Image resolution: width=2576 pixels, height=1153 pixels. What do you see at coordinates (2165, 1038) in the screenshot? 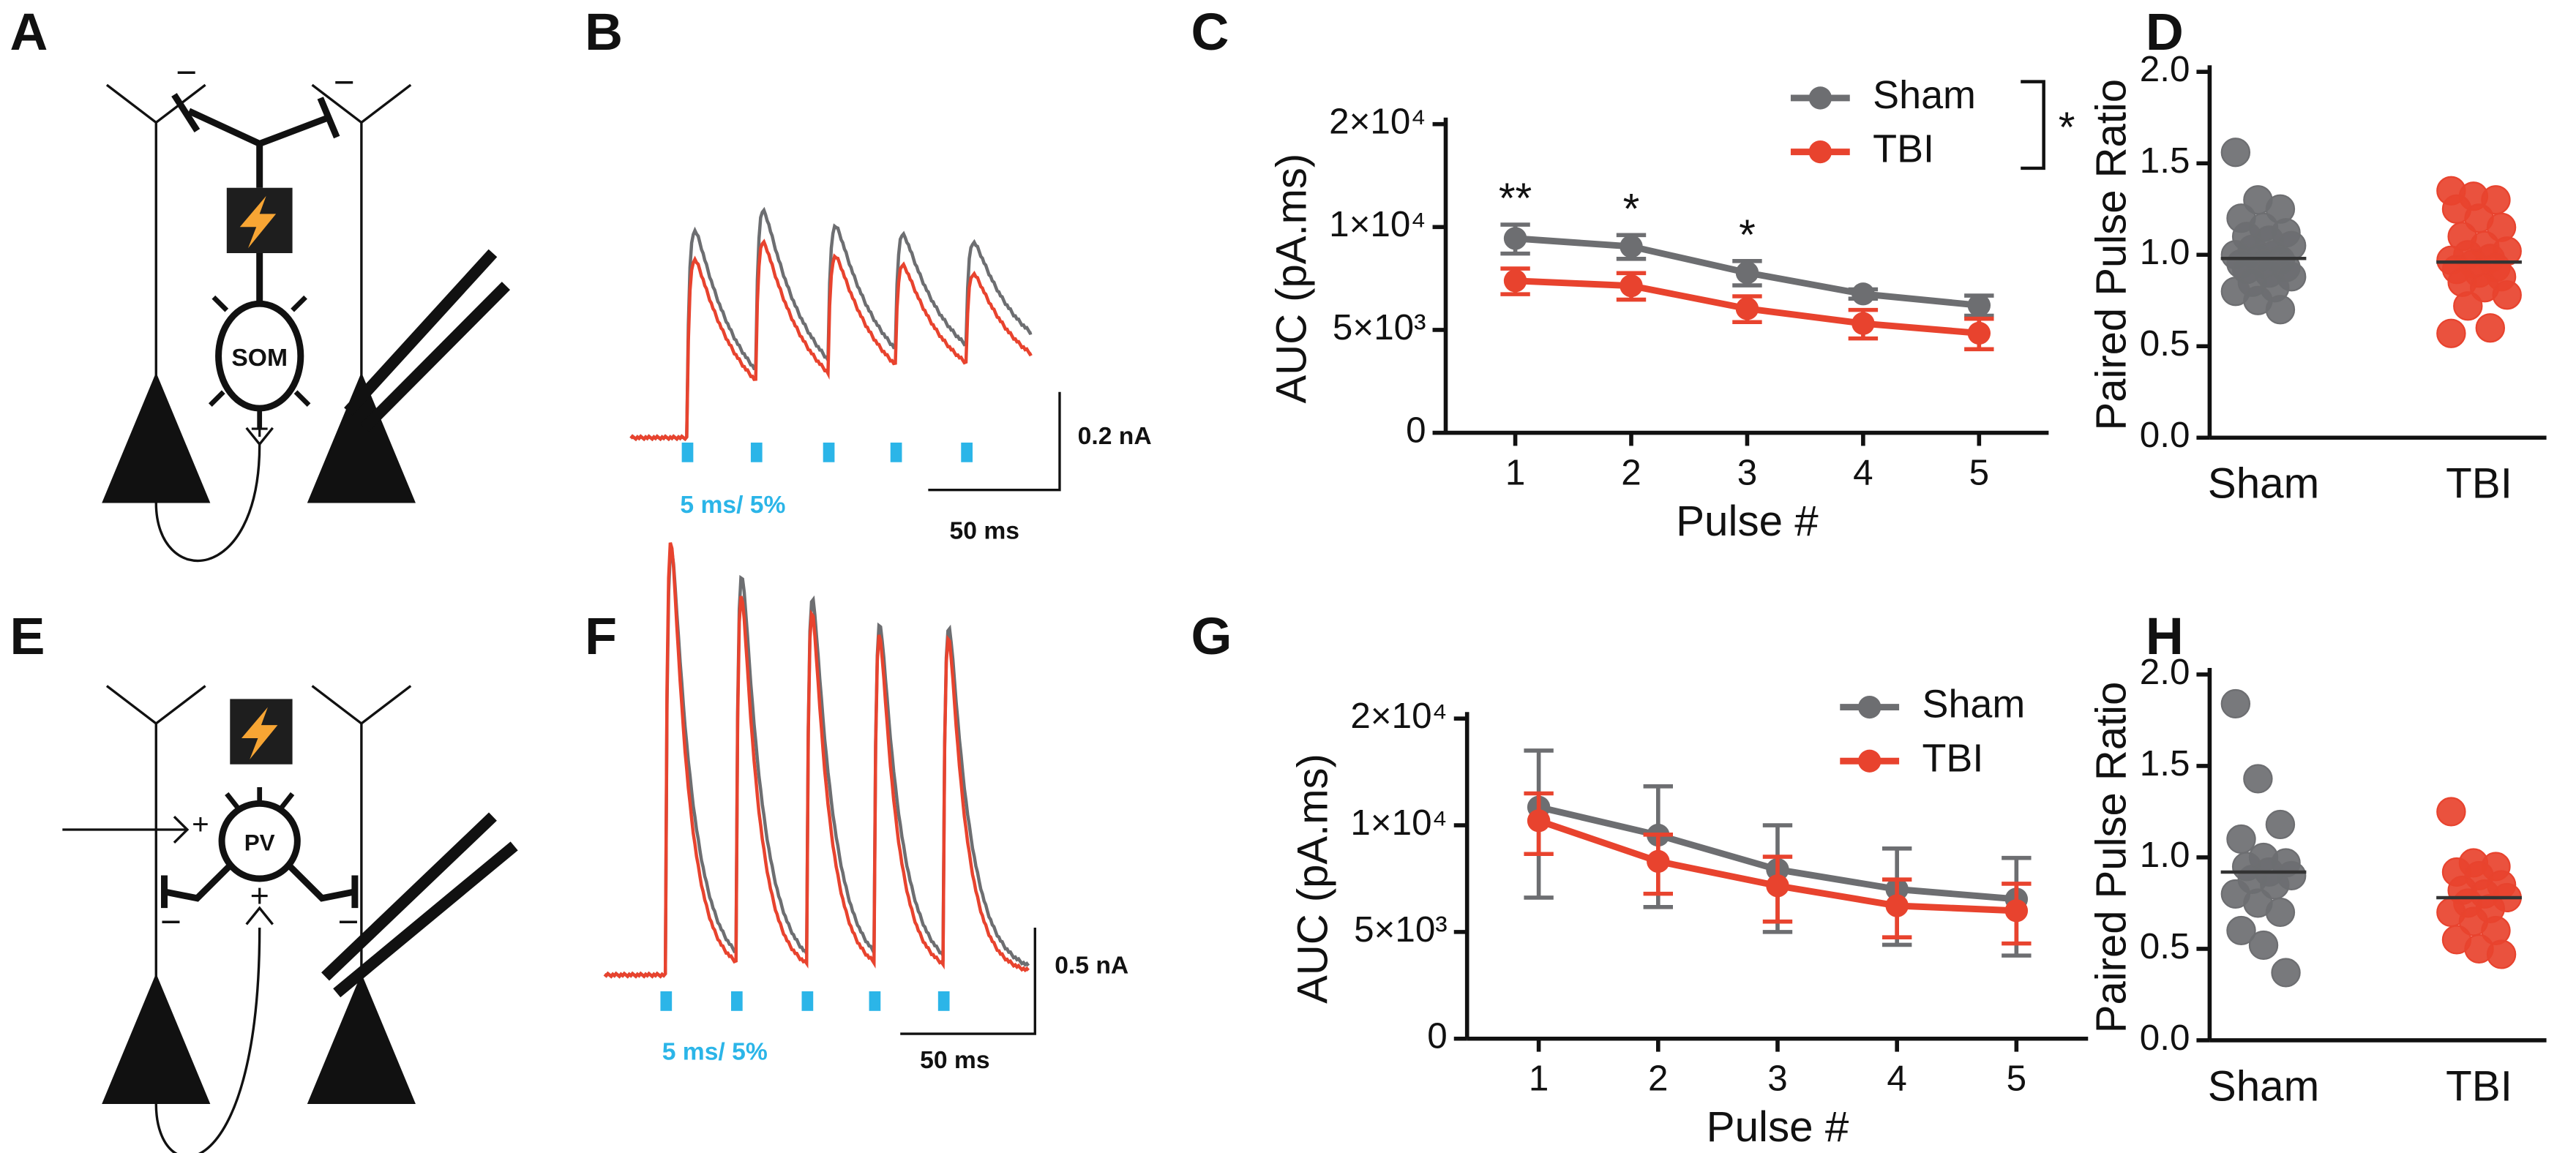
I see `y-tick-label: 0.0` at bounding box center [2165, 1038].